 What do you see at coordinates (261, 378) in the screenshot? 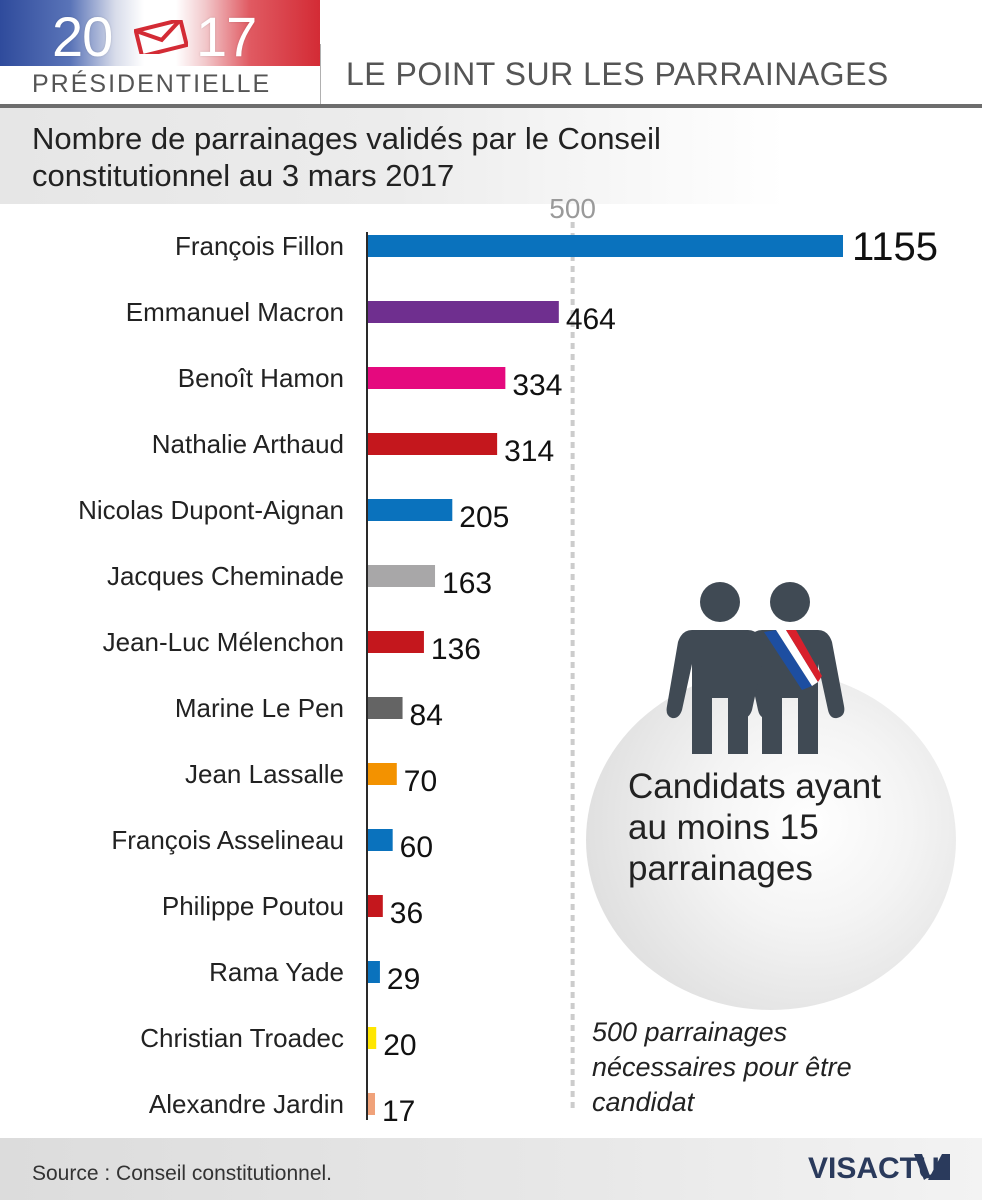
I see `category-label: Benoît Hamon` at bounding box center [261, 378].